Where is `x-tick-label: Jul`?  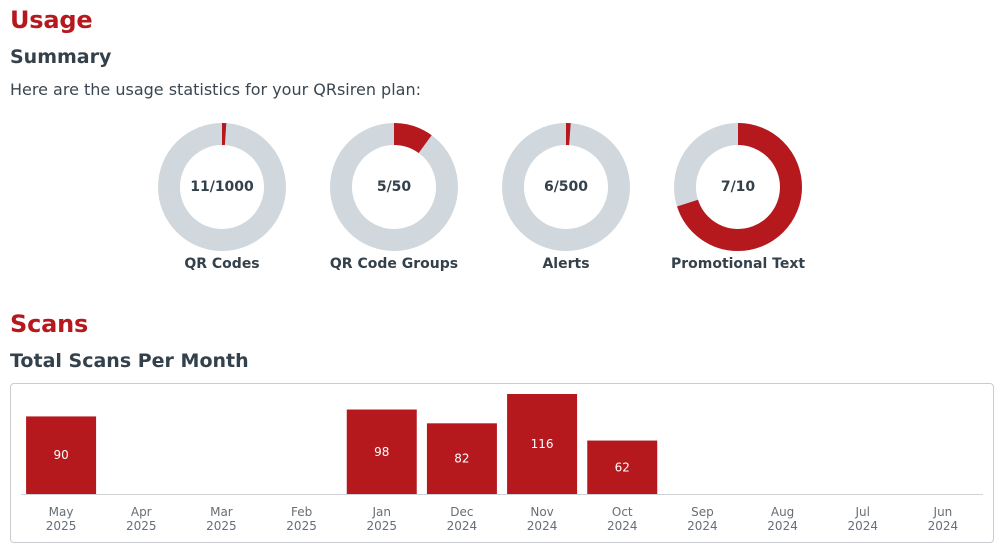
x-tick-label: Jul is located at coordinates (862, 512).